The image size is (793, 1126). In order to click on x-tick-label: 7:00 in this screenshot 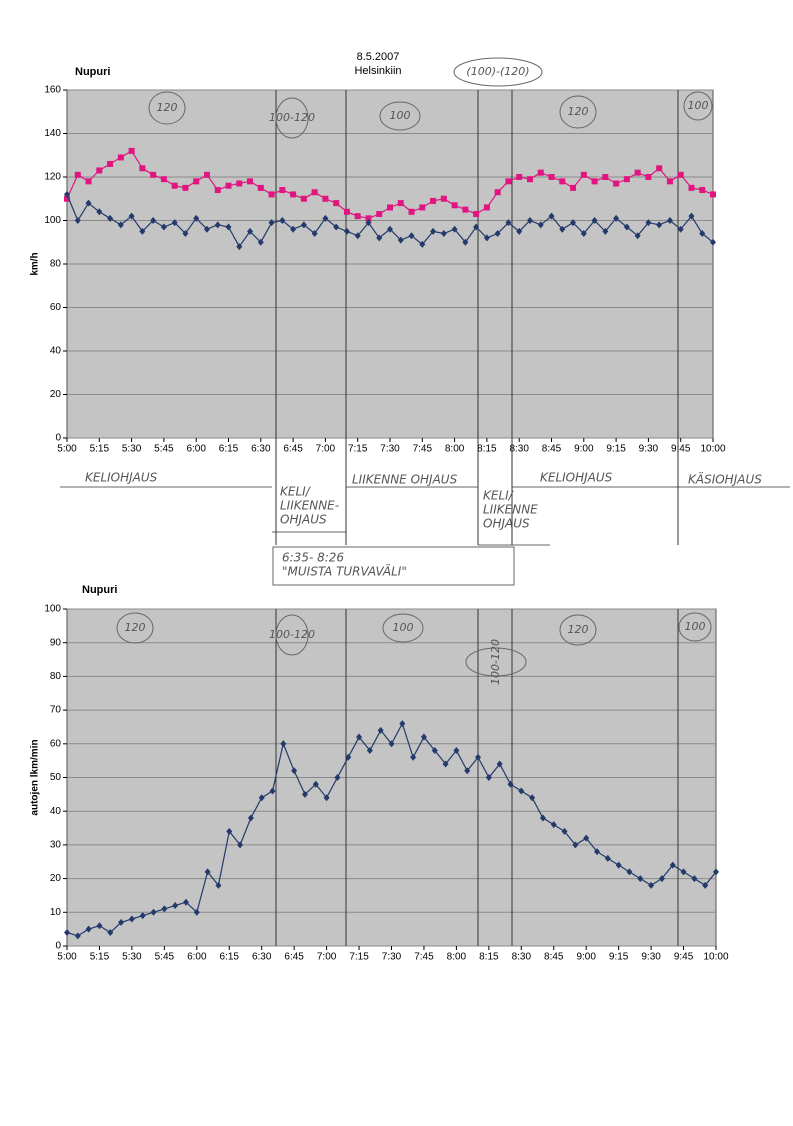, I will do `click(326, 449)`.